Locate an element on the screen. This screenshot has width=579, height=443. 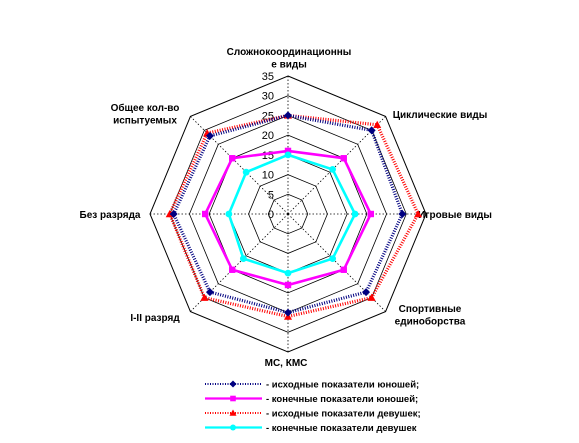
legend-label: - конечные показатели юношей; is located at coordinates (342, 399).